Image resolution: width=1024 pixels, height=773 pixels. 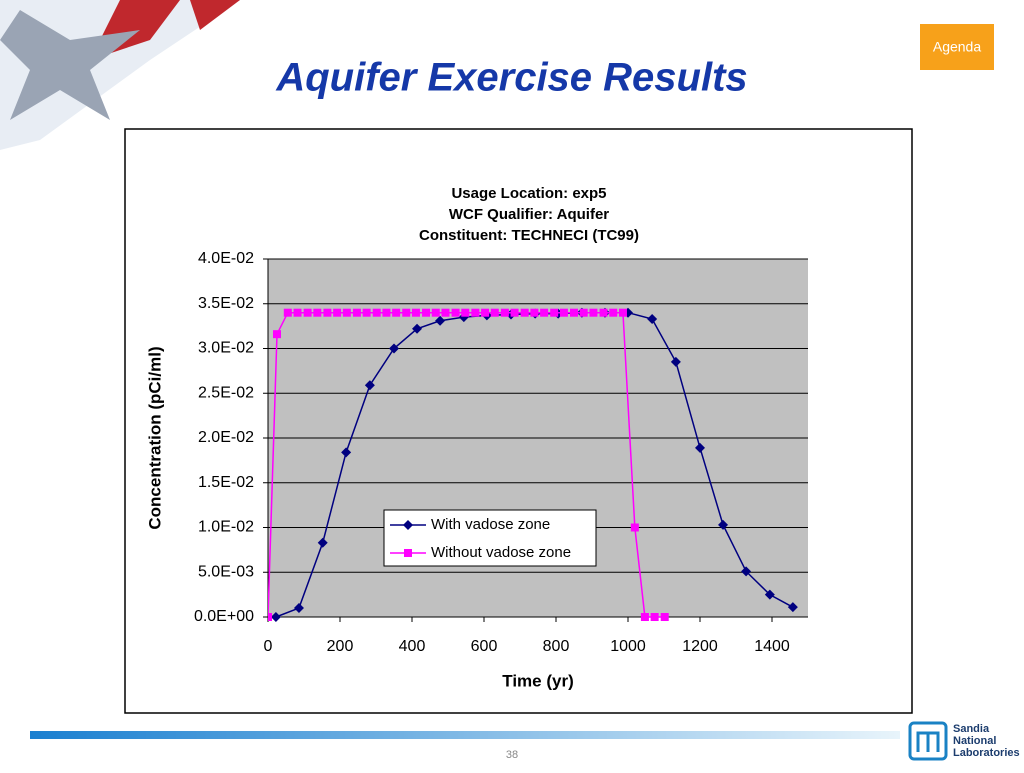 What do you see at coordinates (511, 78) in the screenshot?
I see `slide-title: Aquifer Exercise Results` at bounding box center [511, 78].